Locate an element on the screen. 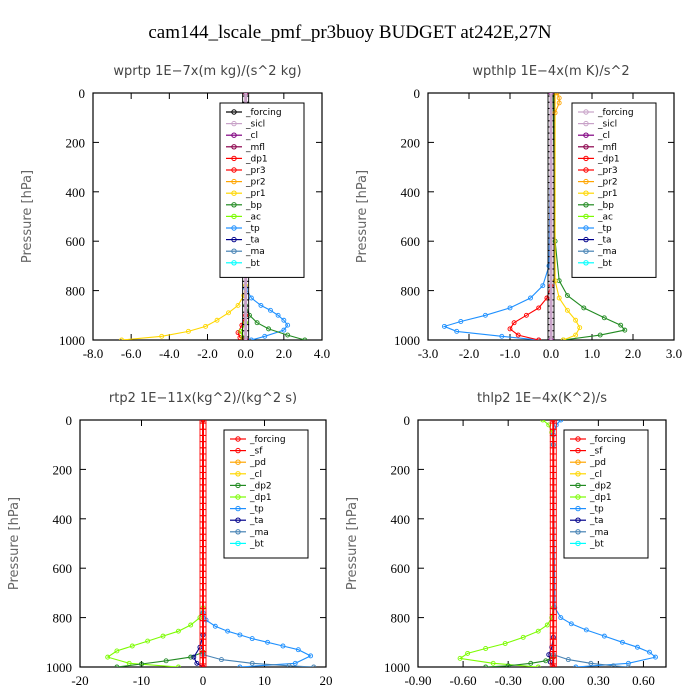 This screenshot has width=700, height=700. y-tick-label: 400 is located at coordinates (76, 192).